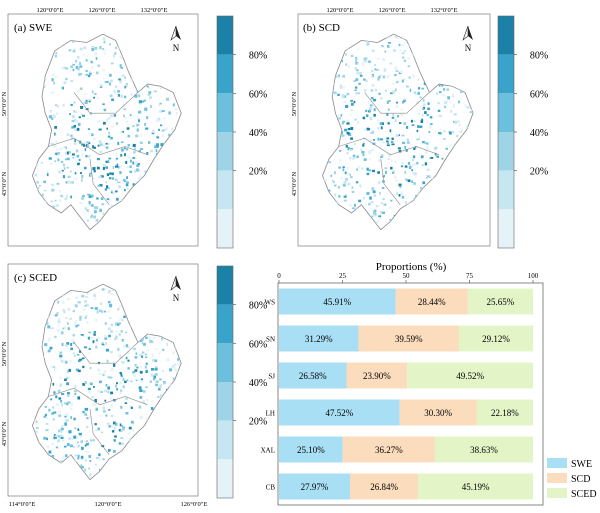 This screenshot has width=600, height=513. I want to click on bar-value-label: 23.90%, so click(377, 376).